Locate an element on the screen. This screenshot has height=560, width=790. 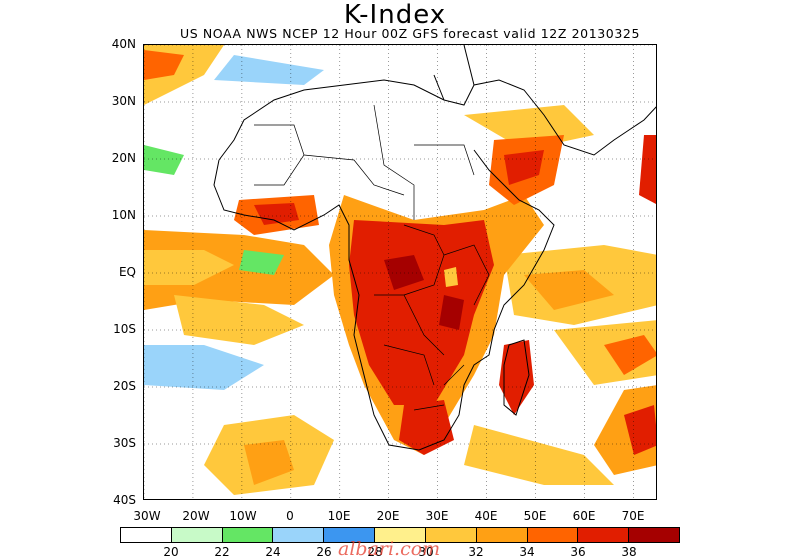
y-tick-label: 30N is located at coordinates (123, 101).